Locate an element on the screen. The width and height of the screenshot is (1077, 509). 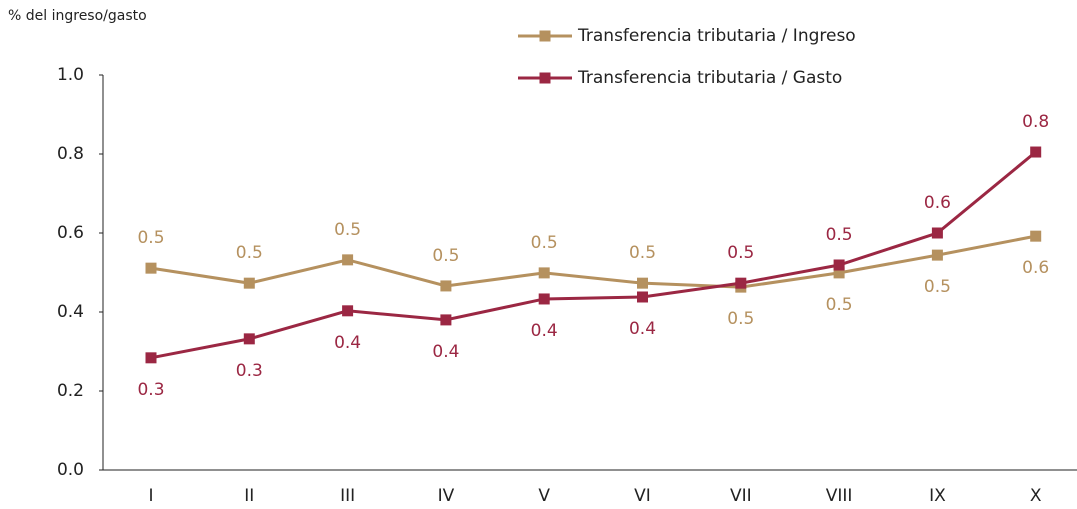
y-tick-label: 0.4 is located at coordinates (70, 312).